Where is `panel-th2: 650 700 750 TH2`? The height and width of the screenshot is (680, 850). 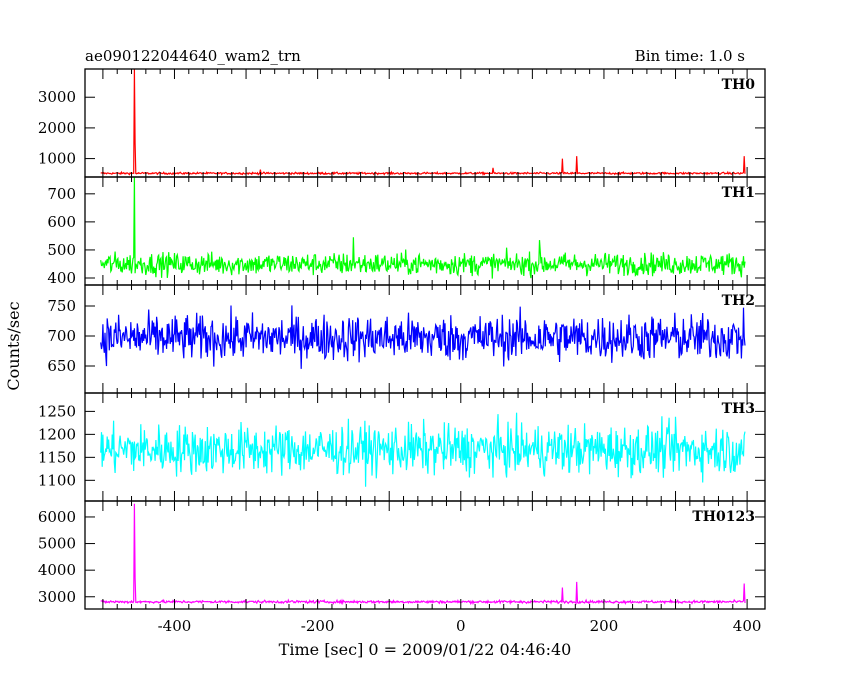
panel-th2: 650 700 750 TH2 is located at coordinates (406, 339).